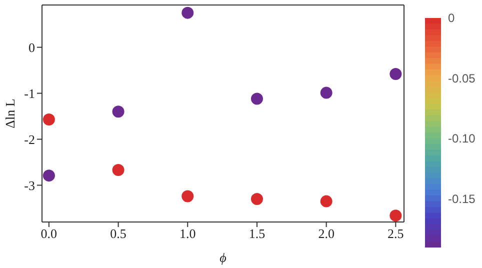 The height and width of the screenshot is (268, 482). I want to click on x-tick-label: 0.0, so click(49, 234).